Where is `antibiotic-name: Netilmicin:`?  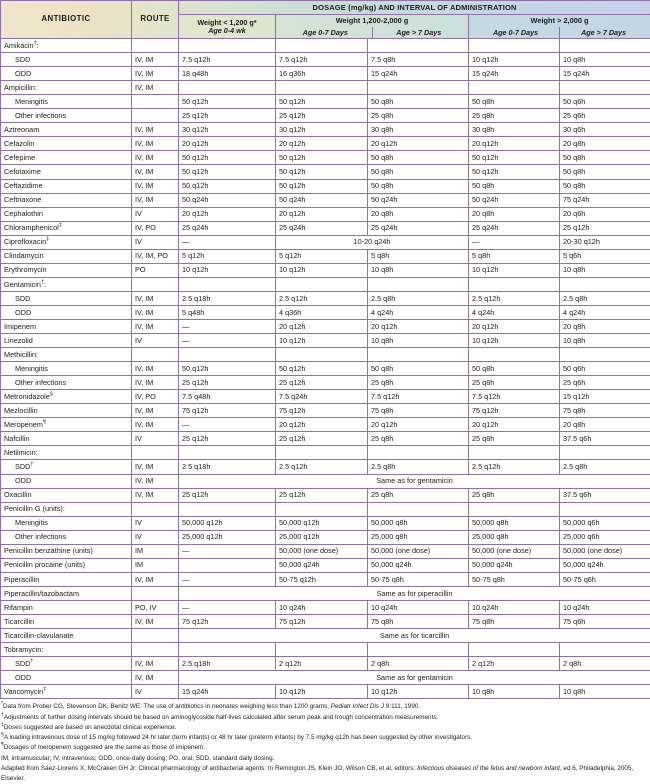 antibiotic-name: Netilmicin: is located at coordinates (66, 453).